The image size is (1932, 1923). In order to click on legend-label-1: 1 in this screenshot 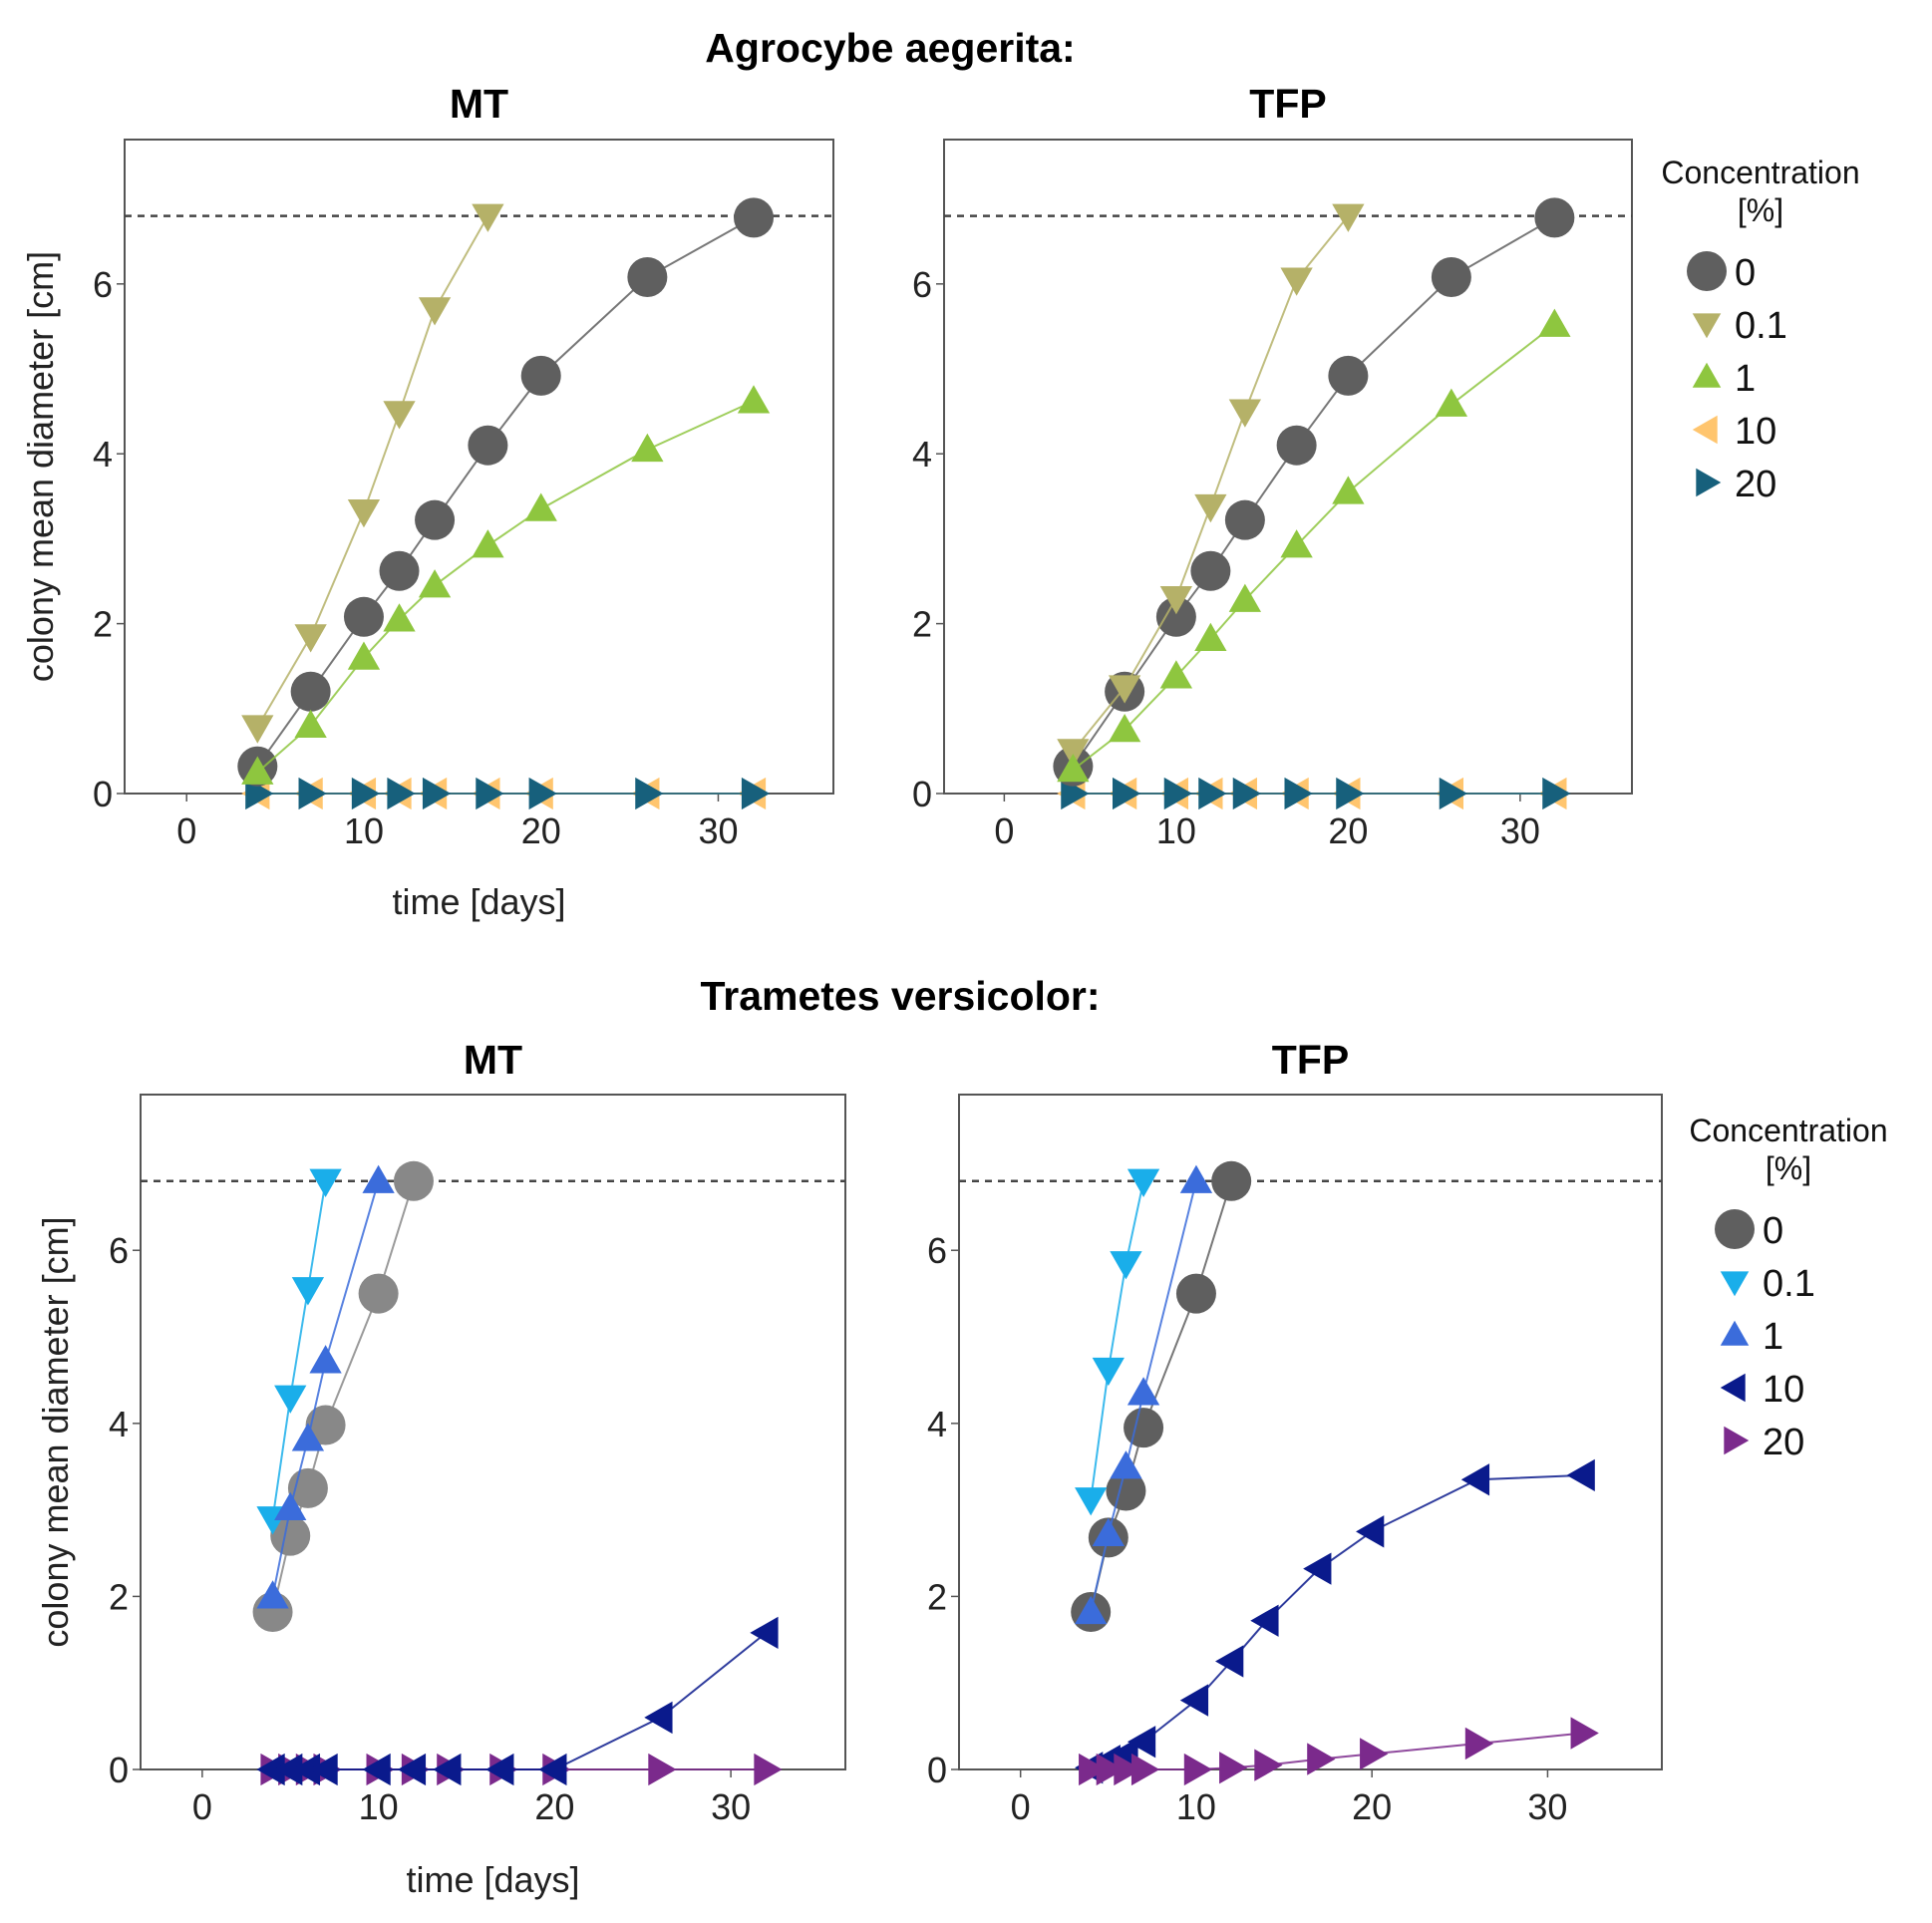, I will do `click(1773, 1337)`.